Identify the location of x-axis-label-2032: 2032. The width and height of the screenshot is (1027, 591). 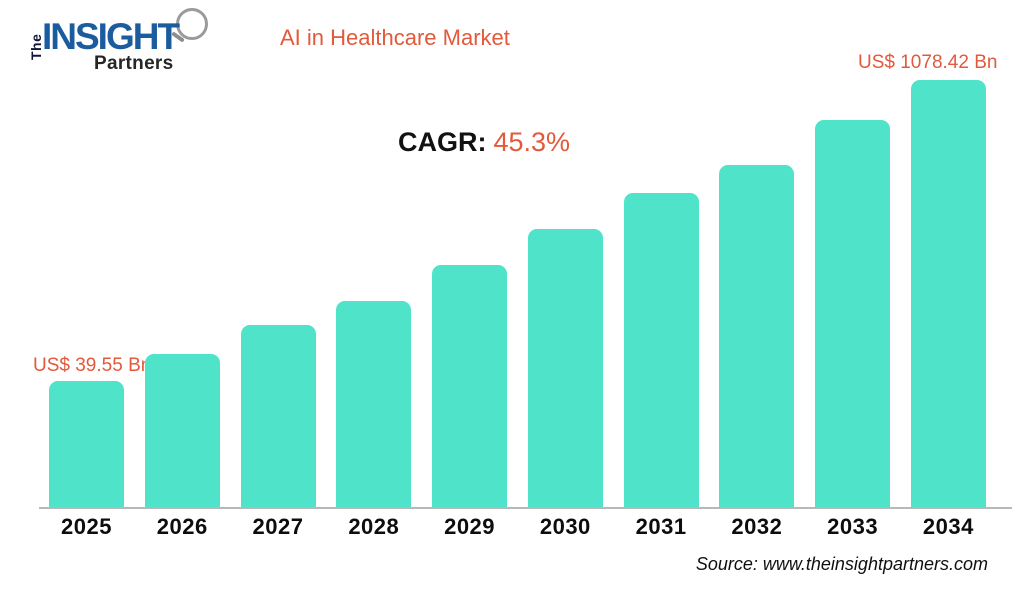
(757, 526).